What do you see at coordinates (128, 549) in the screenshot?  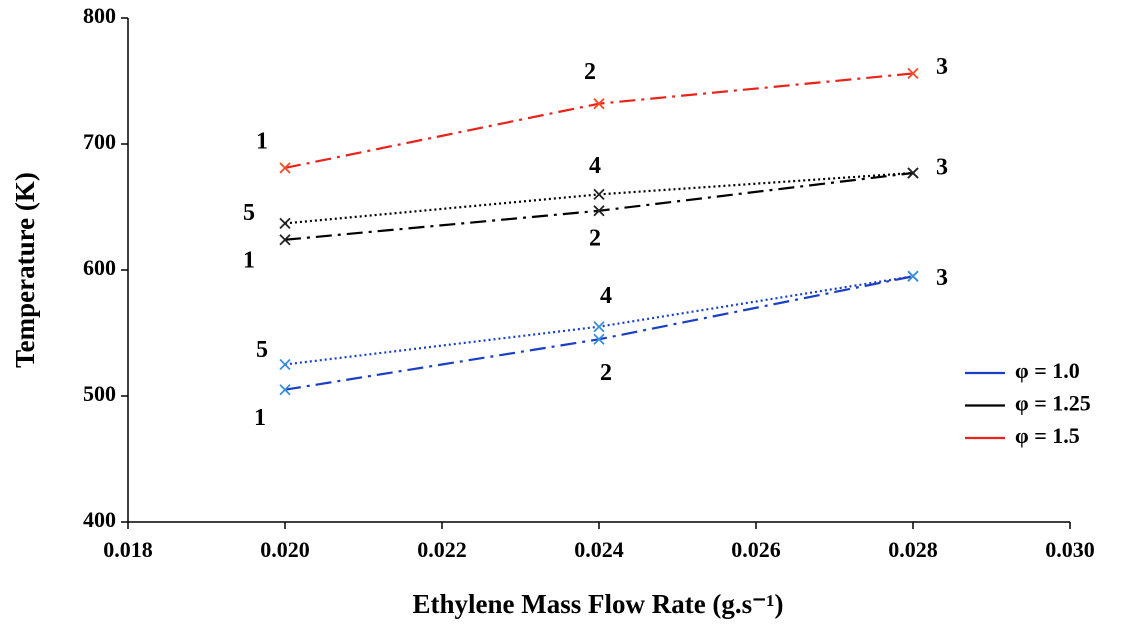 I see `x-tick-label: 0.018` at bounding box center [128, 549].